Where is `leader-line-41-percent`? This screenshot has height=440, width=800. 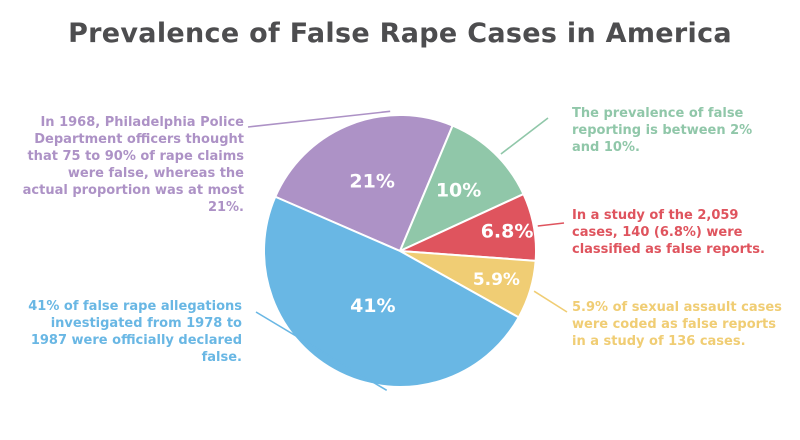 leader-line-41-percent is located at coordinates (321, 351).